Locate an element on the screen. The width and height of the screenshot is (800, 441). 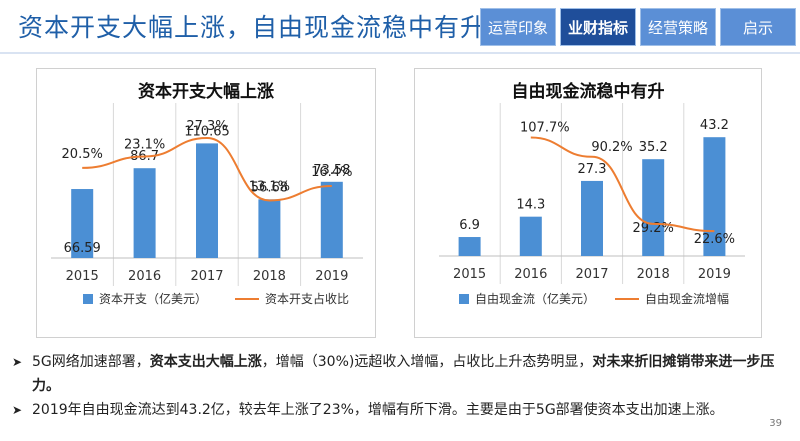
tab-insights: 启示 is located at coordinates (758, 27).